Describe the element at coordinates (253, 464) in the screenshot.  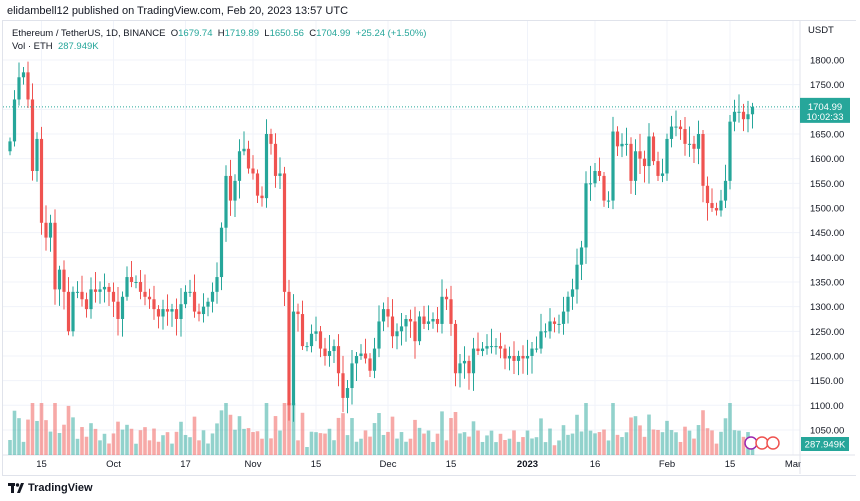
I see `x-tick-label: Nov` at that location.